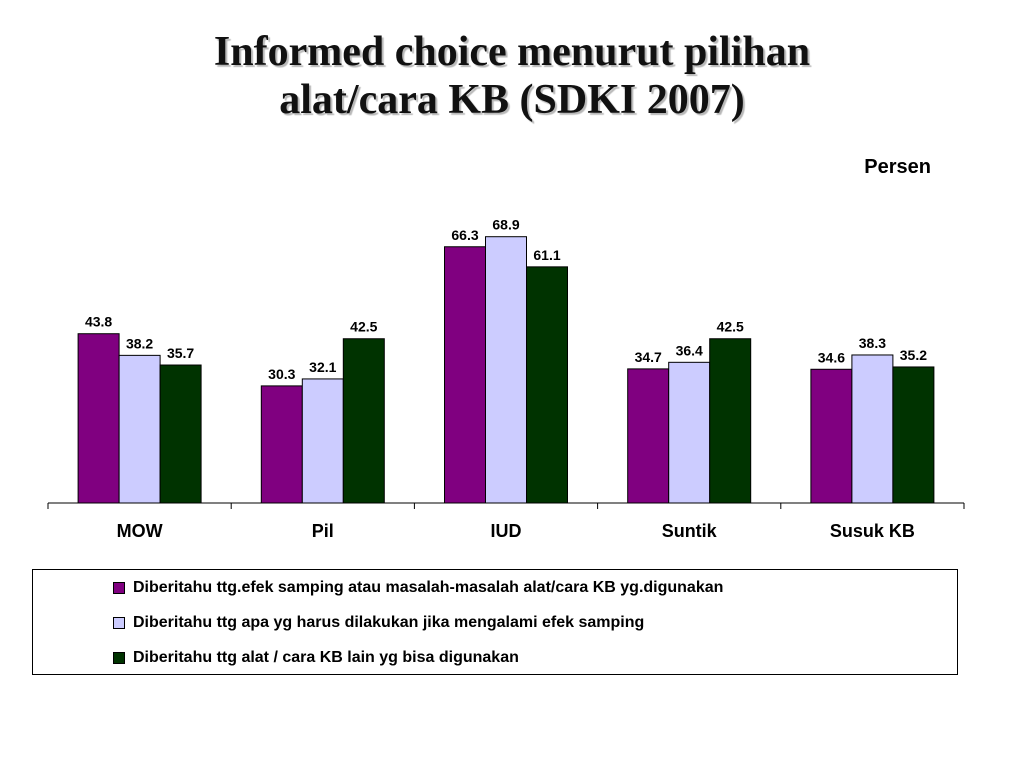 The width and height of the screenshot is (1024, 768). Describe the element at coordinates (872, 343) in the screenshot. I see `data-label: 38.3` at that location.